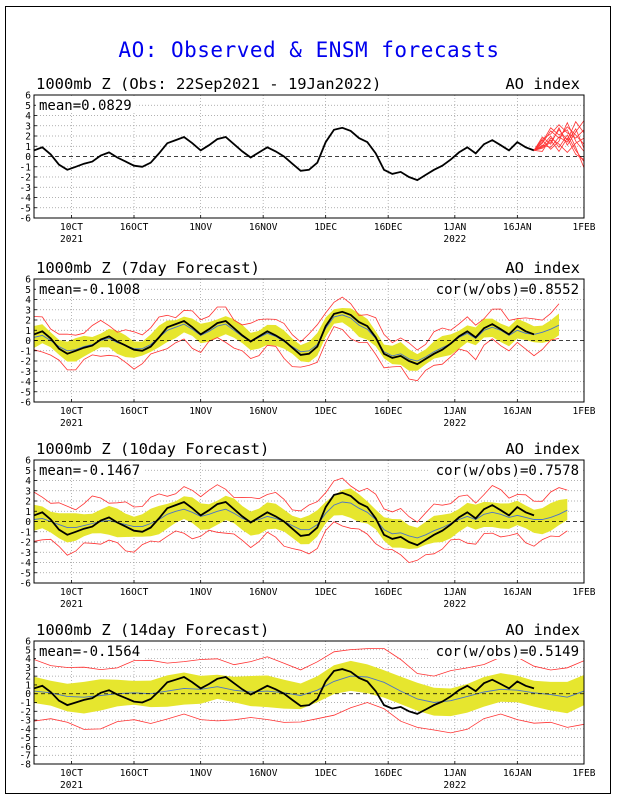 The height and width of the screenshot is (800, 618). I want to click on y-tick-label: 3, so click(28, 126).